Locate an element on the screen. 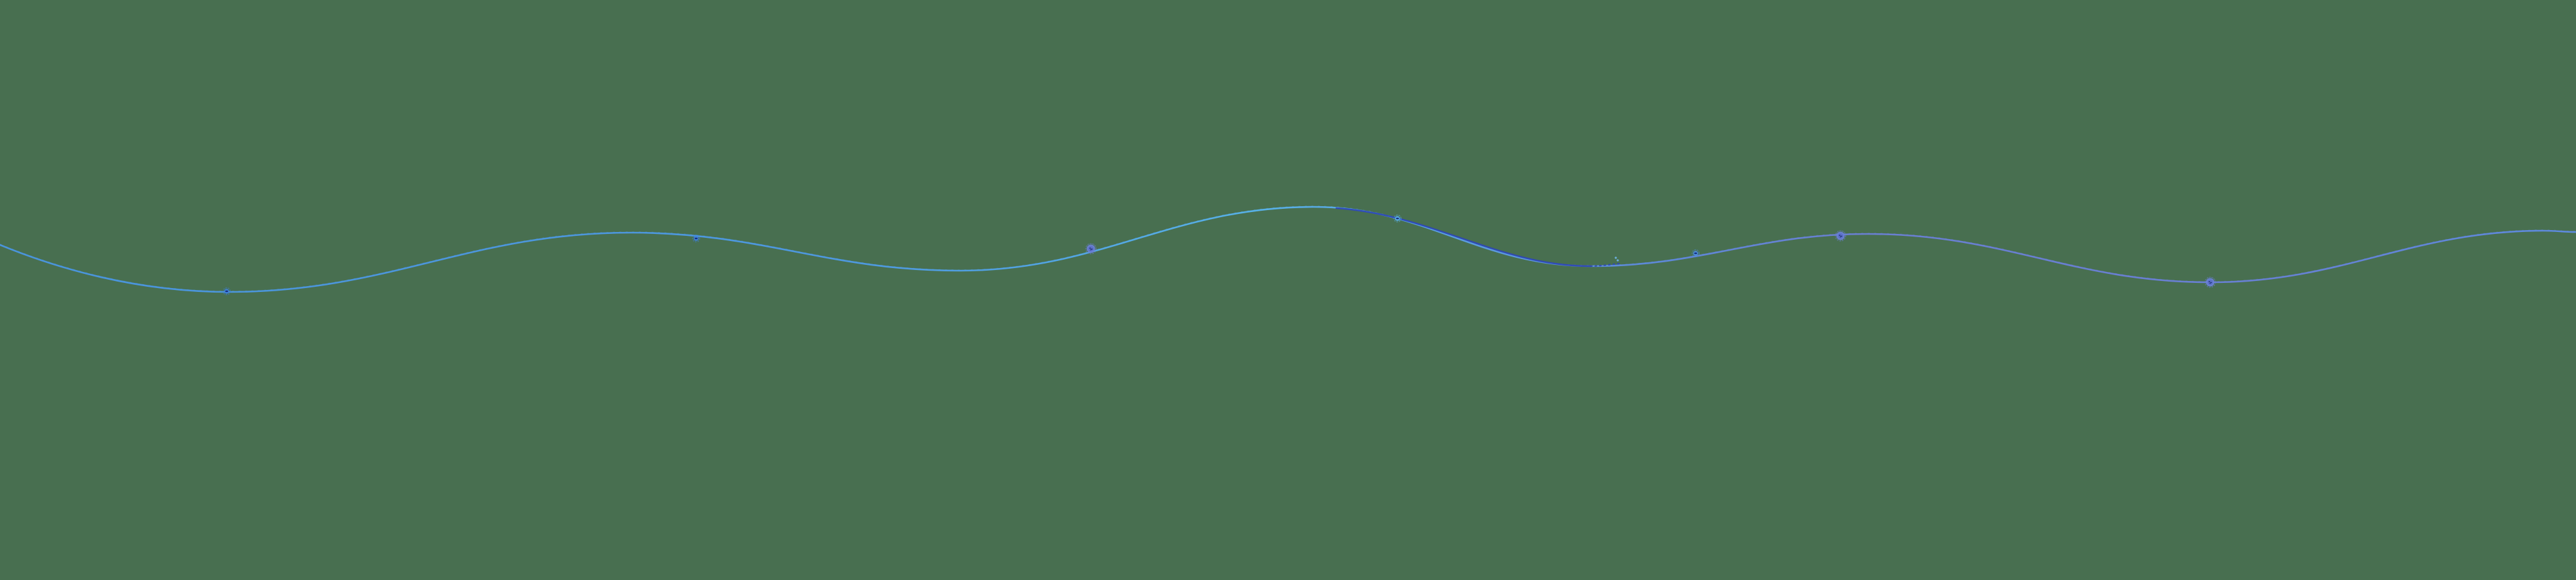 Image resolution: width=2576 pixels, height=580 pixels. wave-line-sketch-overlay is located at coordinates (1288, 249).